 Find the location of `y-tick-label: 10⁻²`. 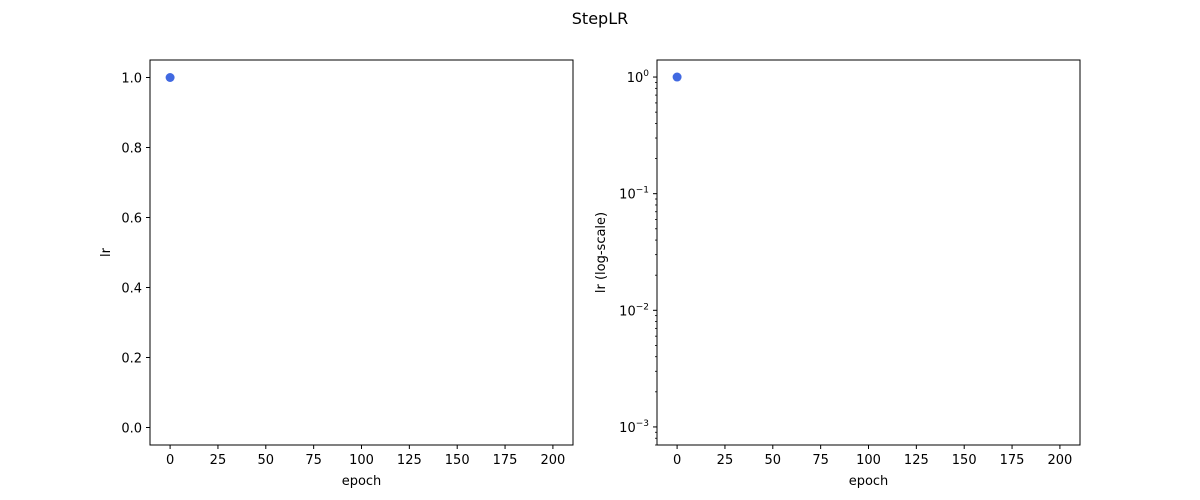

y-tick-label: 10⁻² is located at coordinates (634, 310).